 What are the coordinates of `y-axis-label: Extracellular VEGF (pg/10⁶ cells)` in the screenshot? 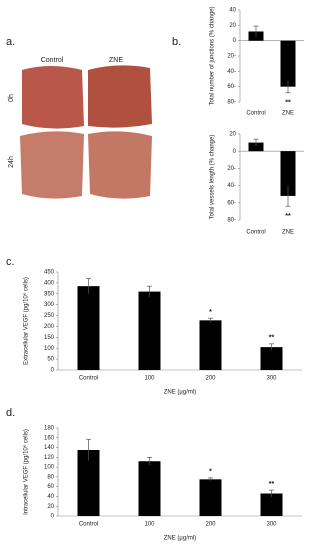 It's located at (26, 321).